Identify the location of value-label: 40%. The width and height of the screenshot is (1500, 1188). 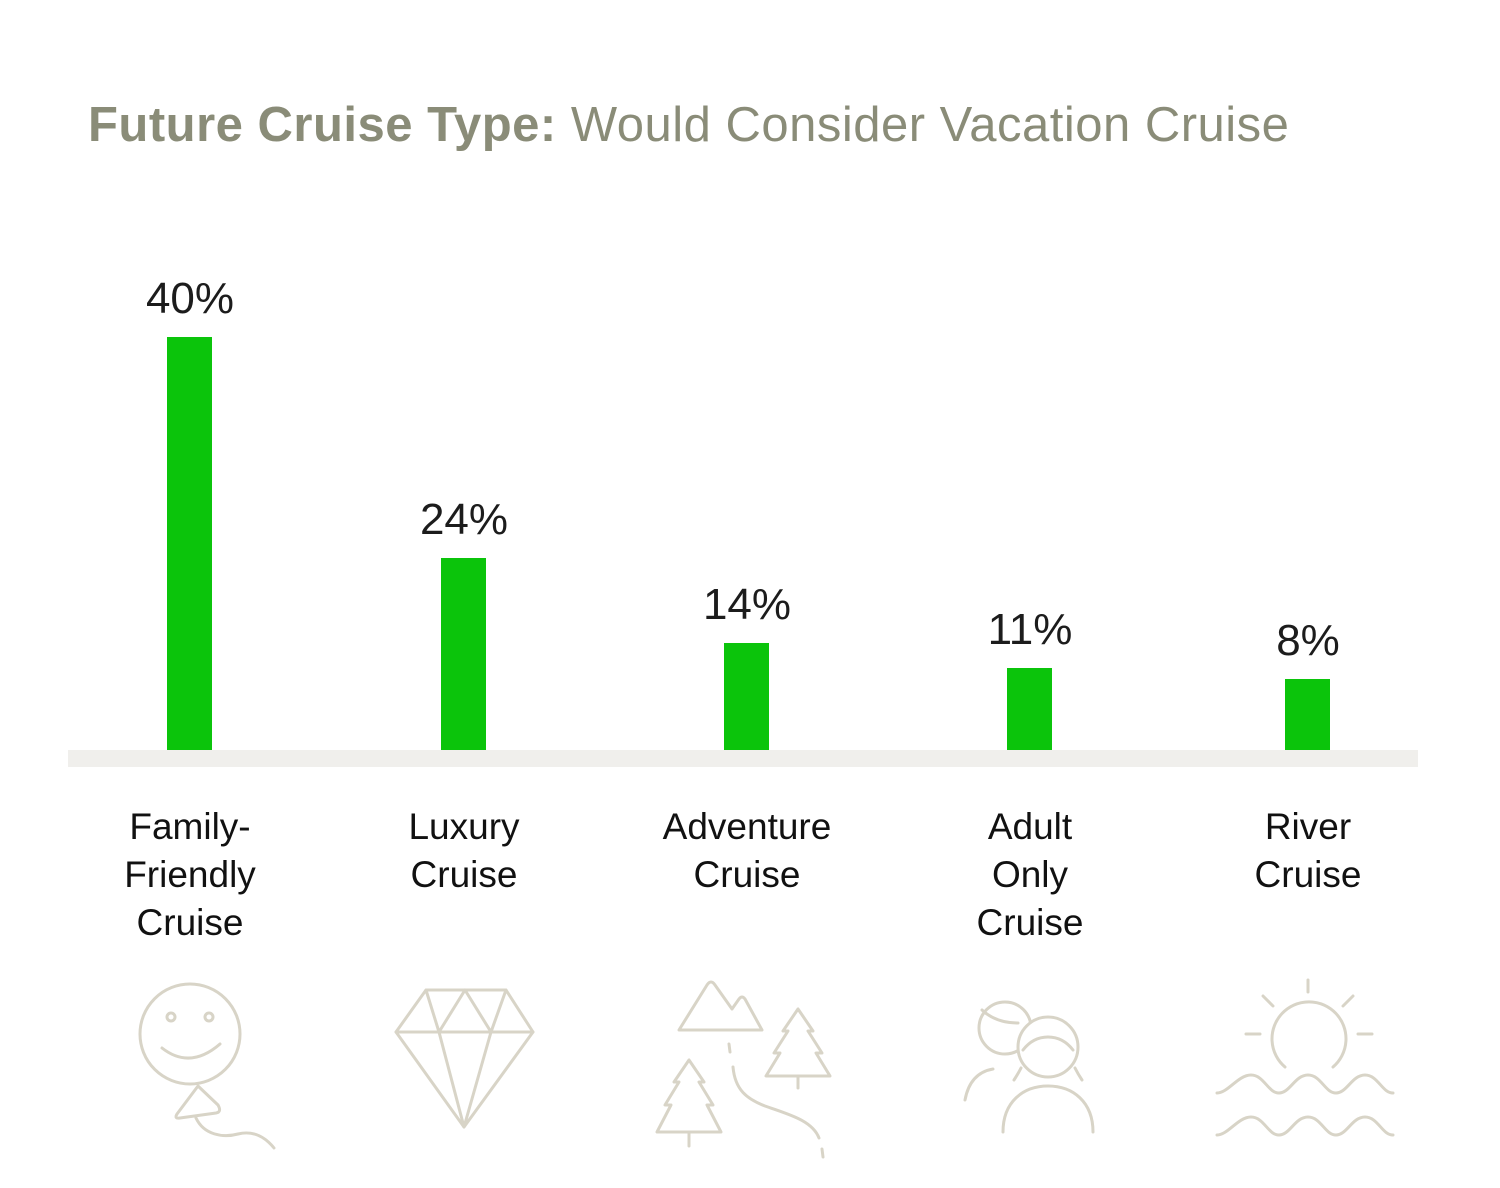
(190, 298).